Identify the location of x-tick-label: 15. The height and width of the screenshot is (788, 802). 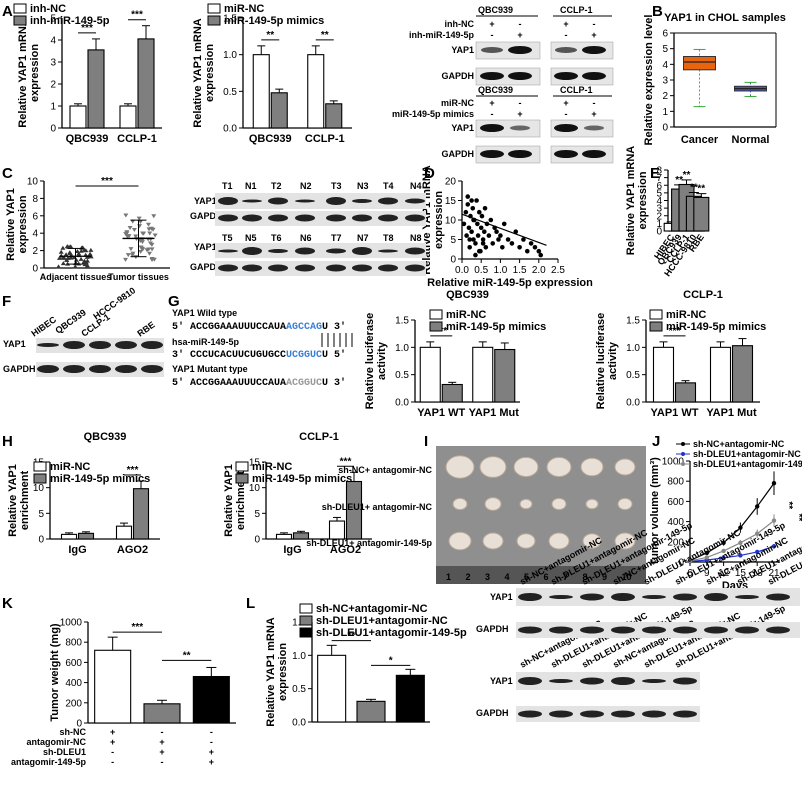
(741, 573).